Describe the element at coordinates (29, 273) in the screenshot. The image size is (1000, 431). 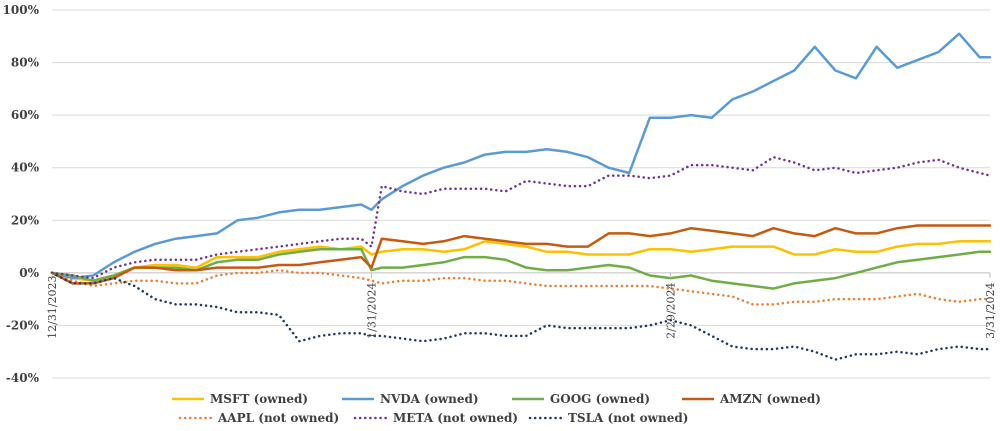
I see `y-tick-label: 0%` at that location.